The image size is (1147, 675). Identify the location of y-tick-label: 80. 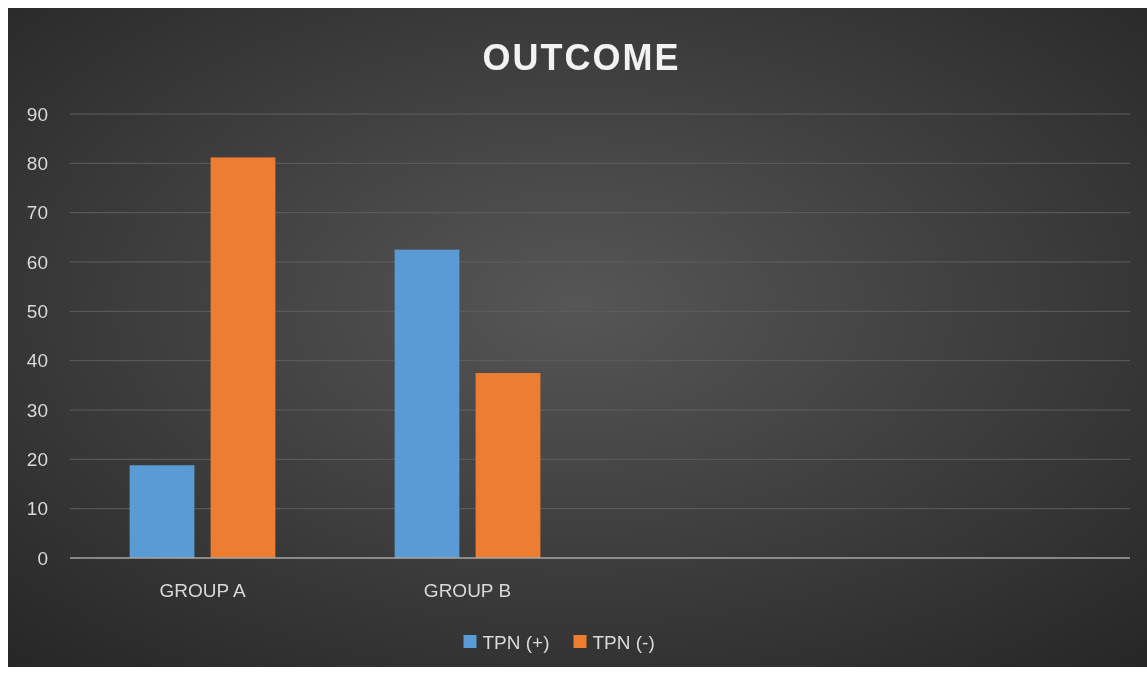
(37, 163).